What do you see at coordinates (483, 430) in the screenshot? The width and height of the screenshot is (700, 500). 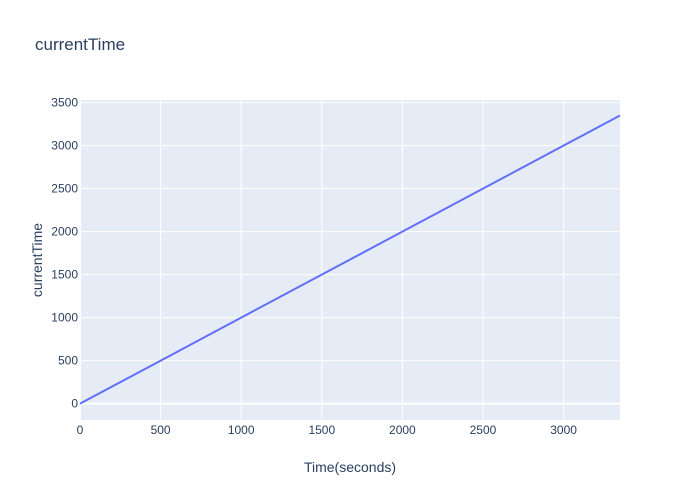 I see `x-tick-label: 2500` at bounding box center [483, 430].